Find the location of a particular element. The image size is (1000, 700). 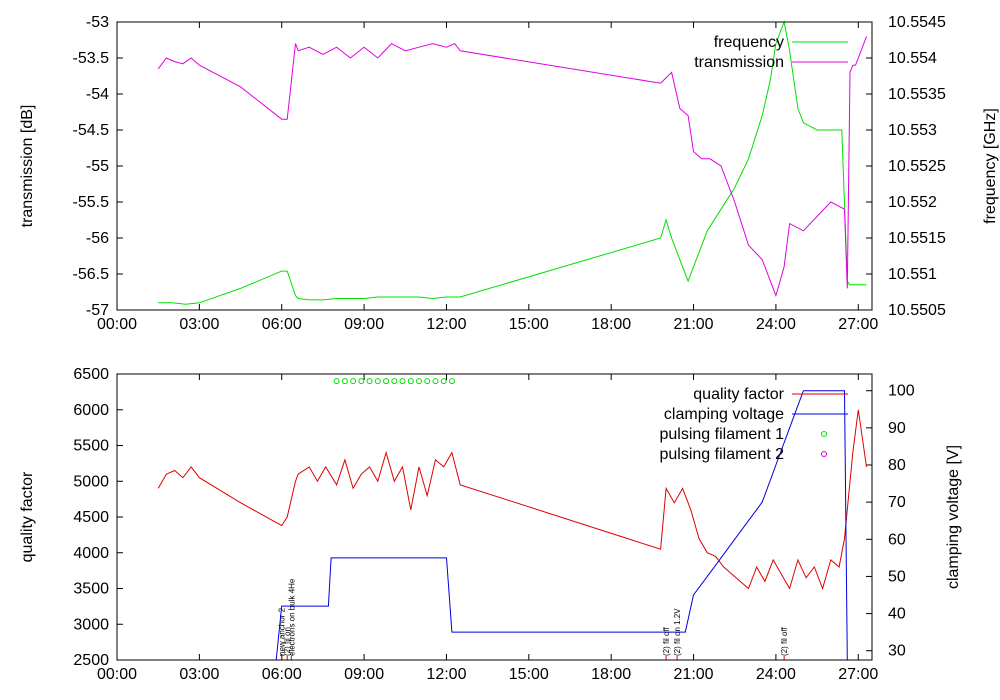

y2-tick-label: 10.553 is located at coordinates (912, 130).